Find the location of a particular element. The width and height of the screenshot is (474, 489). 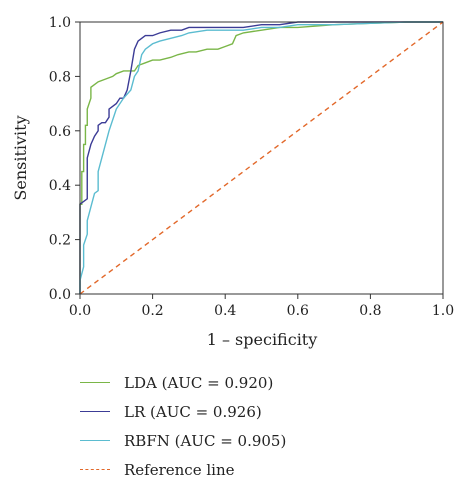

x-tick-label: 1.0 is located at coordinates (443, 311).